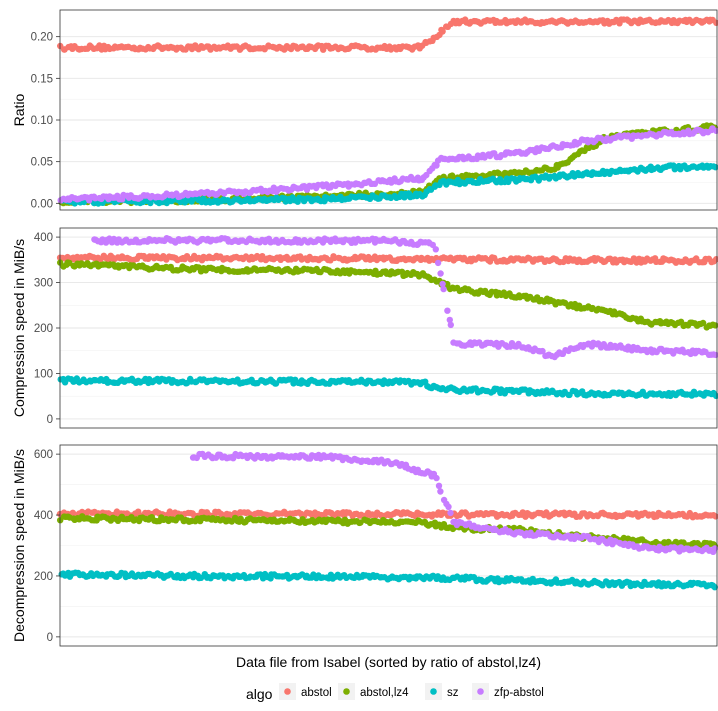  I want to click on legend-label: zfp-abstol, so click(519, 693).